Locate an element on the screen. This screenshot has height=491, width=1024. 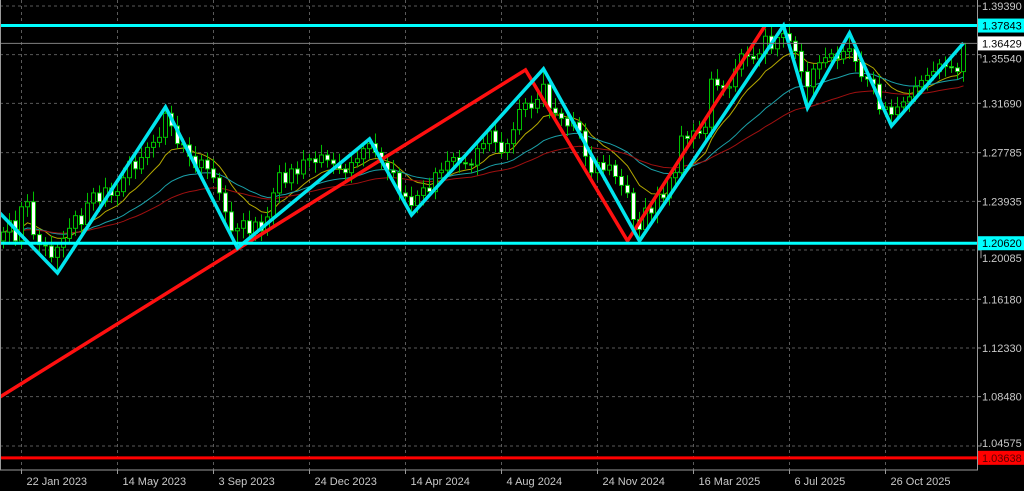
time-tick-label: 14 Apr 2024 is located at coordinates (440, 482).